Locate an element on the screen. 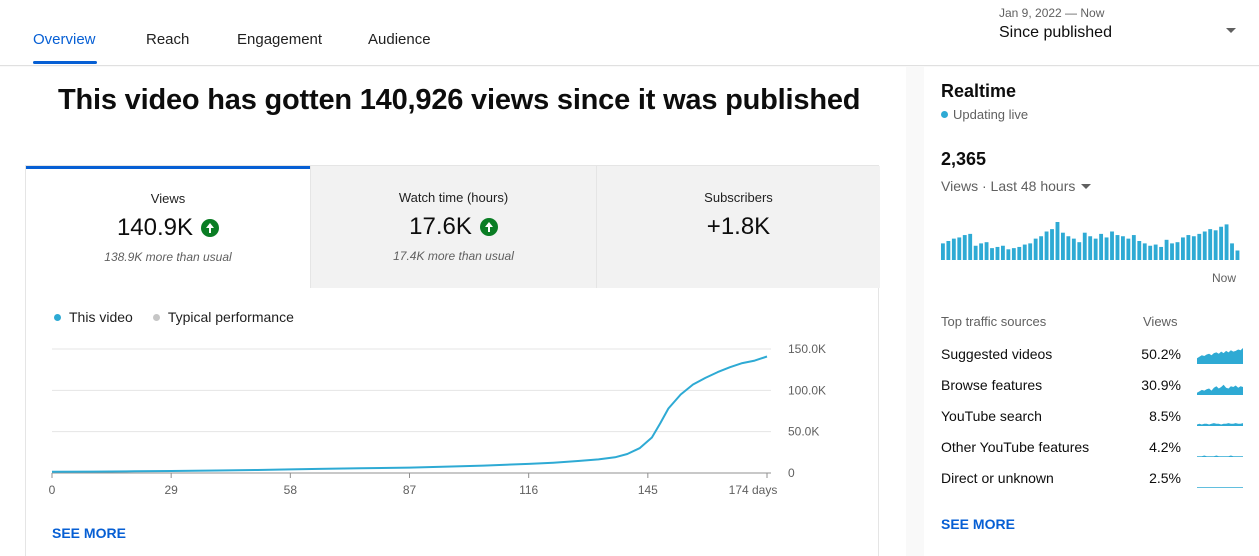  legend-this-video: This video is located at coordinates (93, 317).